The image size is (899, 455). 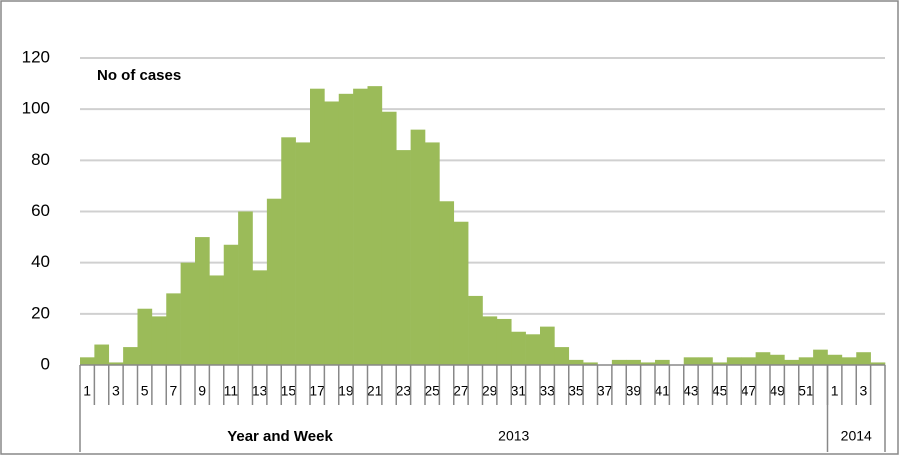 I want to click on x-tick-label: 47, so click(x=749, y=391).